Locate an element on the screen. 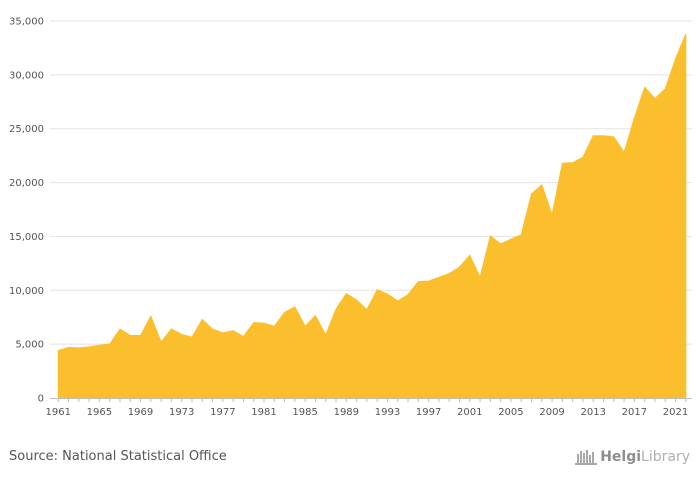  y-tick-label: 35,000 is located at coordinates (26, 22).